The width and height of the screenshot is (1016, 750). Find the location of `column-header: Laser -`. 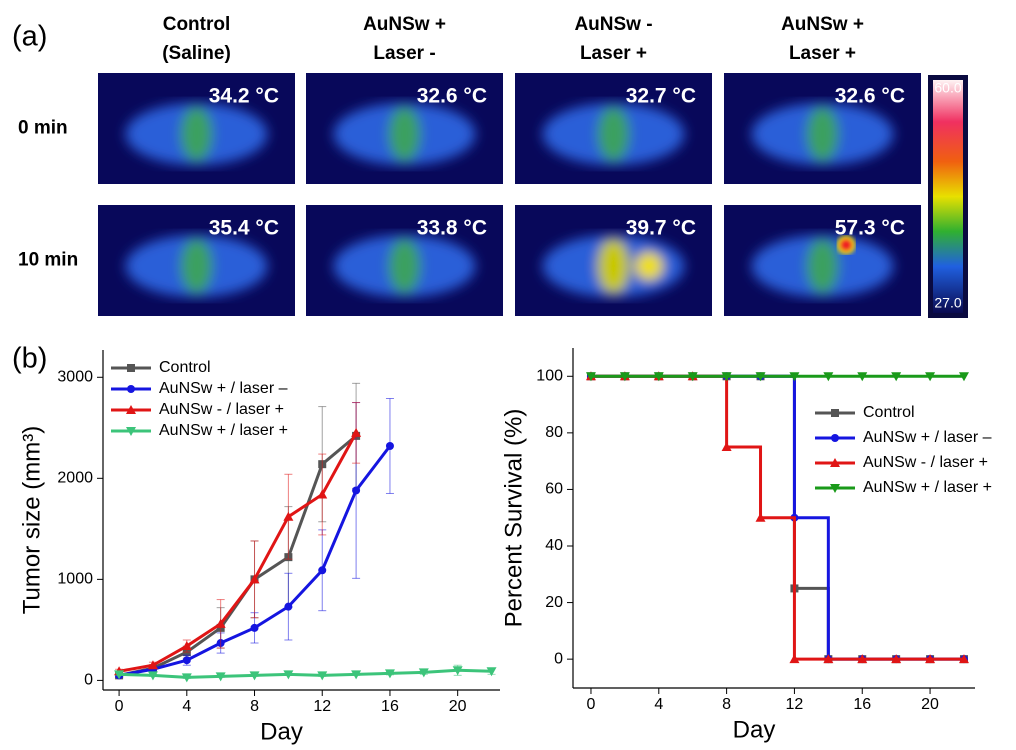

column-header: Laser - is located at coordinates (404, 53).